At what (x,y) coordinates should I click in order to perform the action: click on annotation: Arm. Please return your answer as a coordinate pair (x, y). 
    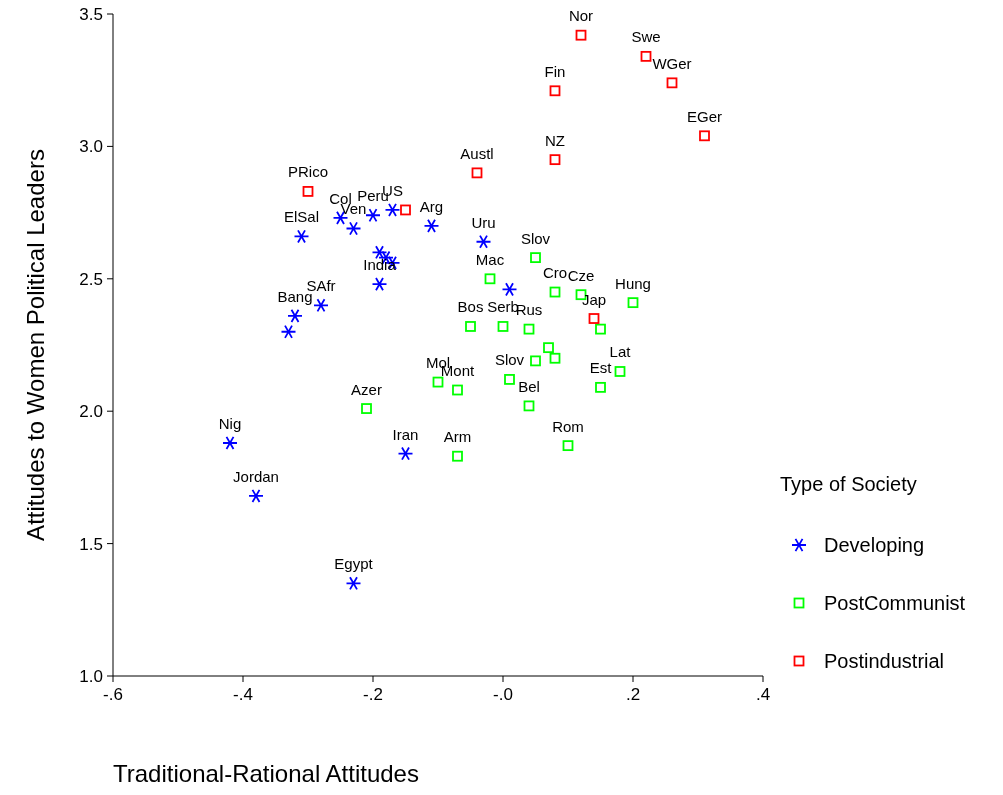
    Looking at the image, I should click on (457, 437).